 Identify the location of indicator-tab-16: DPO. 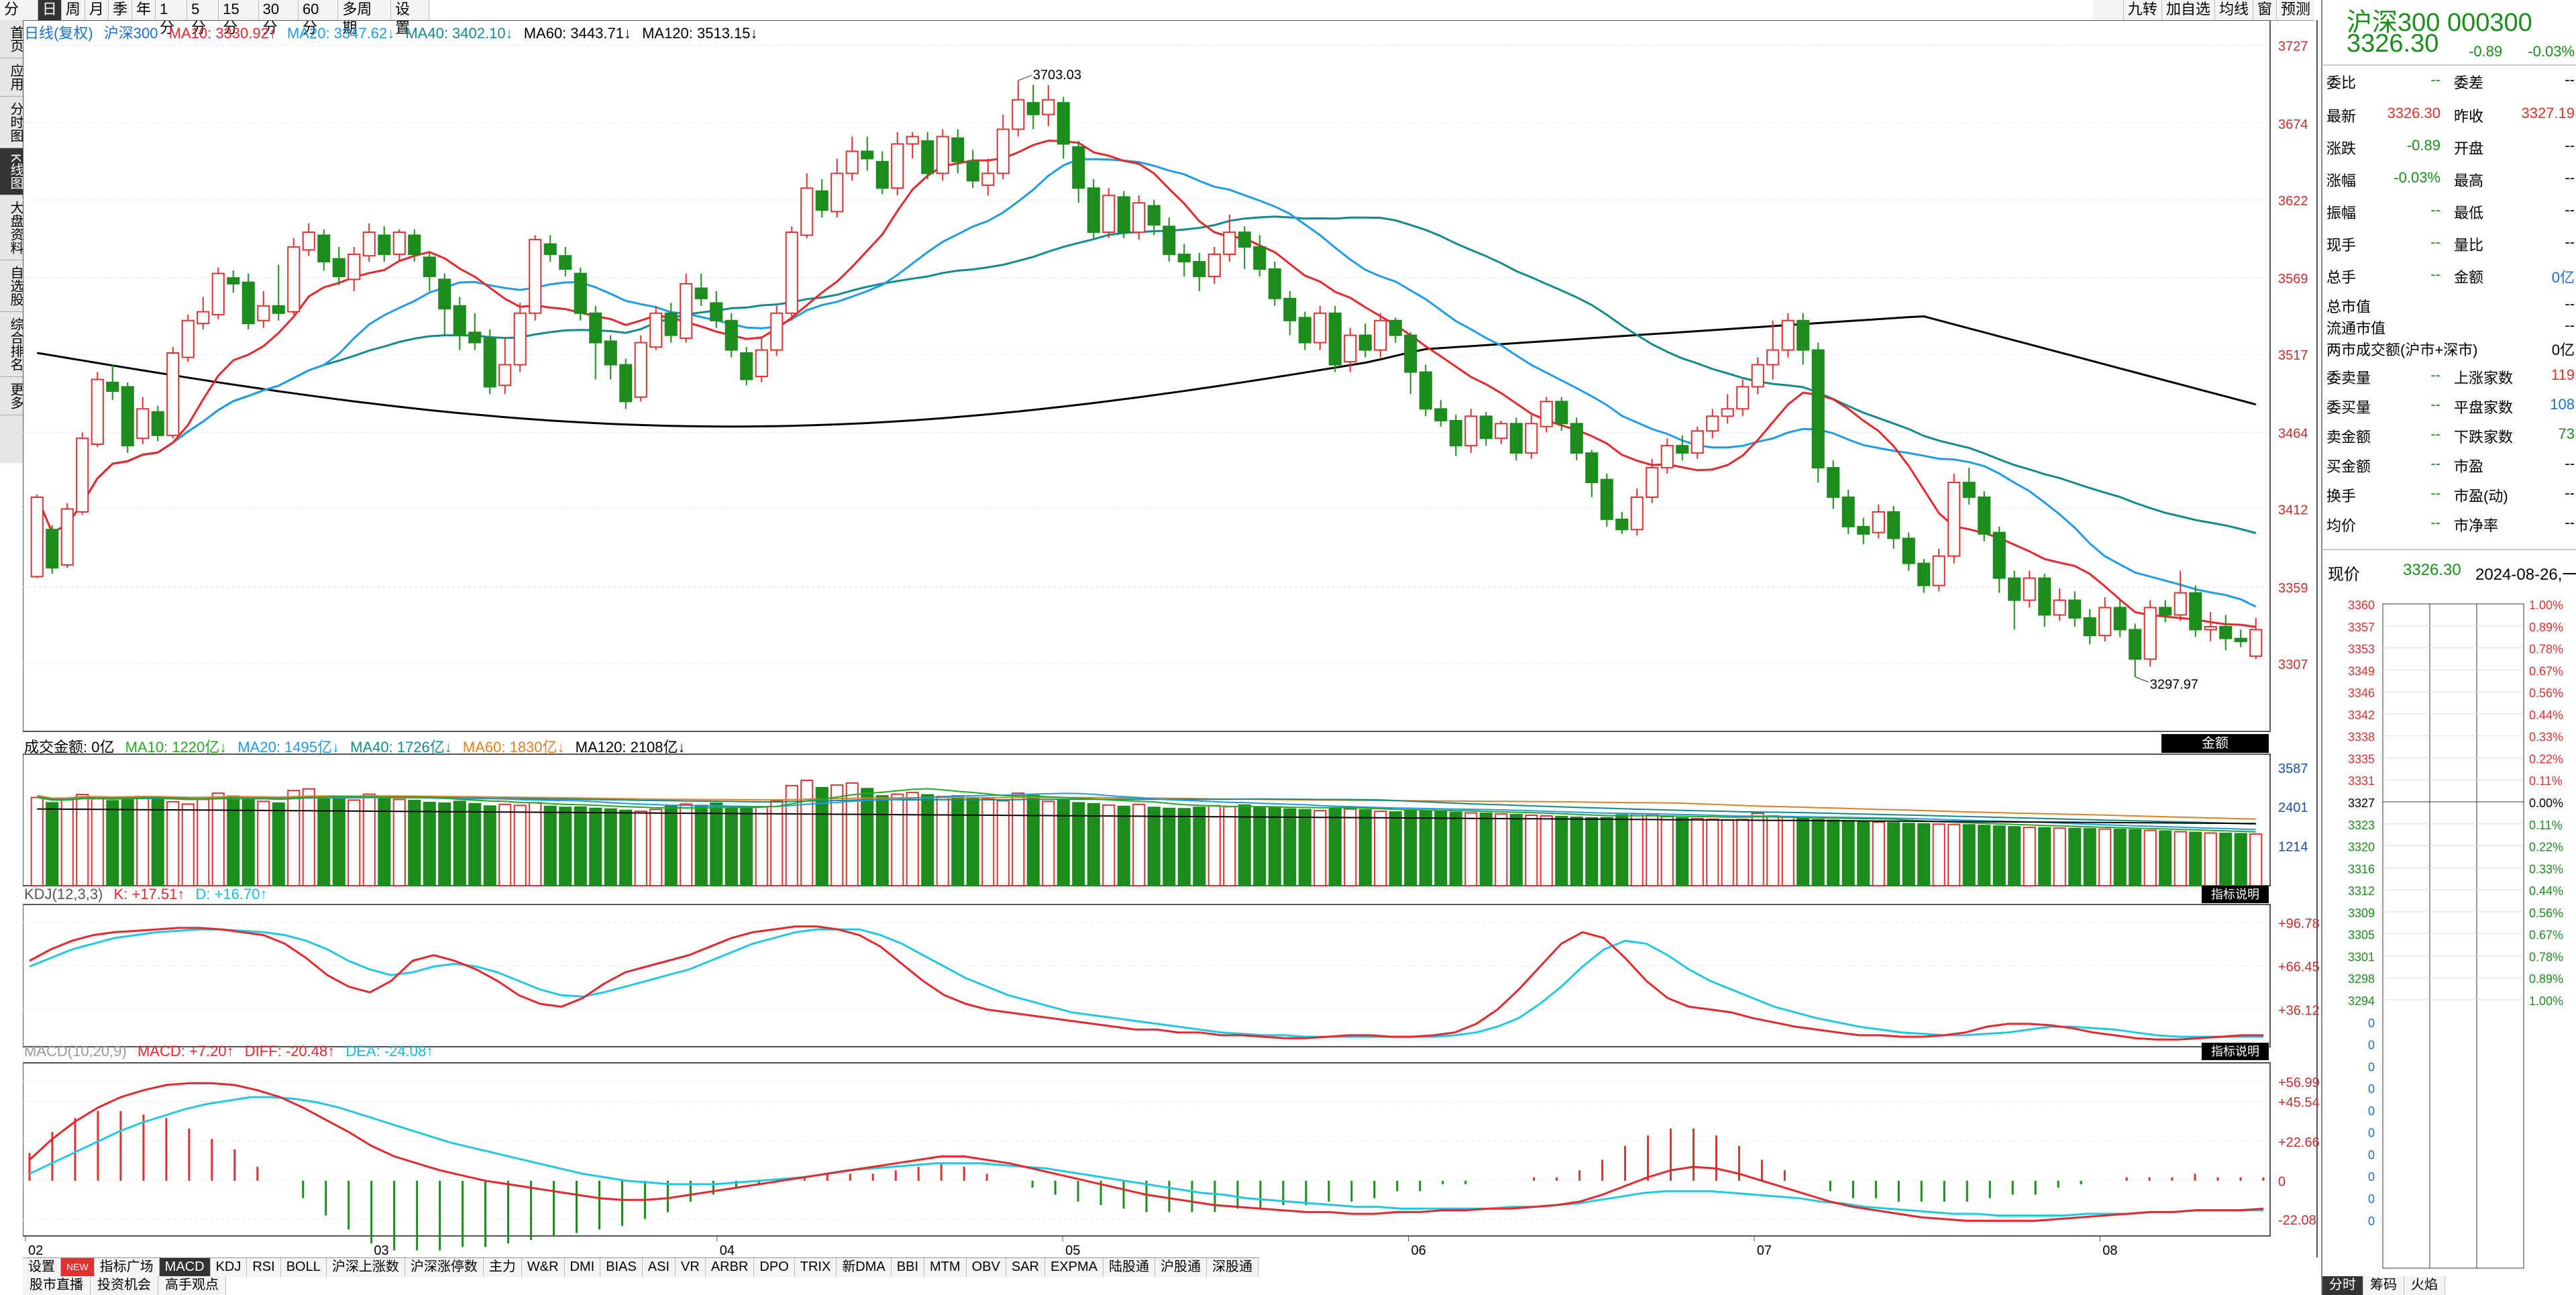
(774, 1267).